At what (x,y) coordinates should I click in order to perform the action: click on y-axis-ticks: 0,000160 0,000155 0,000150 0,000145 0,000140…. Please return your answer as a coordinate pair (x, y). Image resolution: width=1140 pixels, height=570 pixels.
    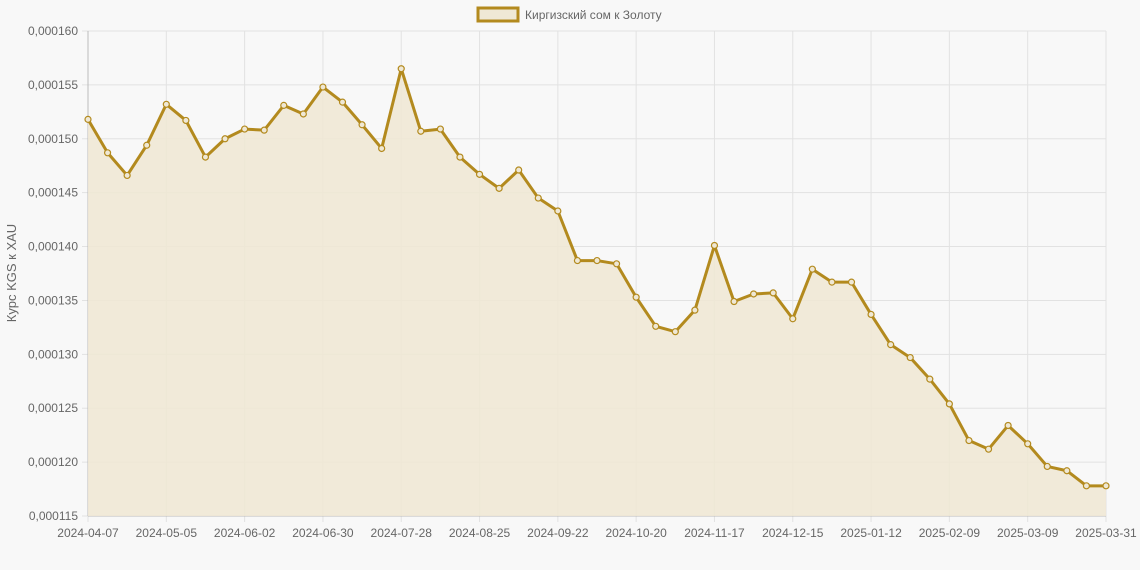
    Looking at the image, I should click on (53, 273).